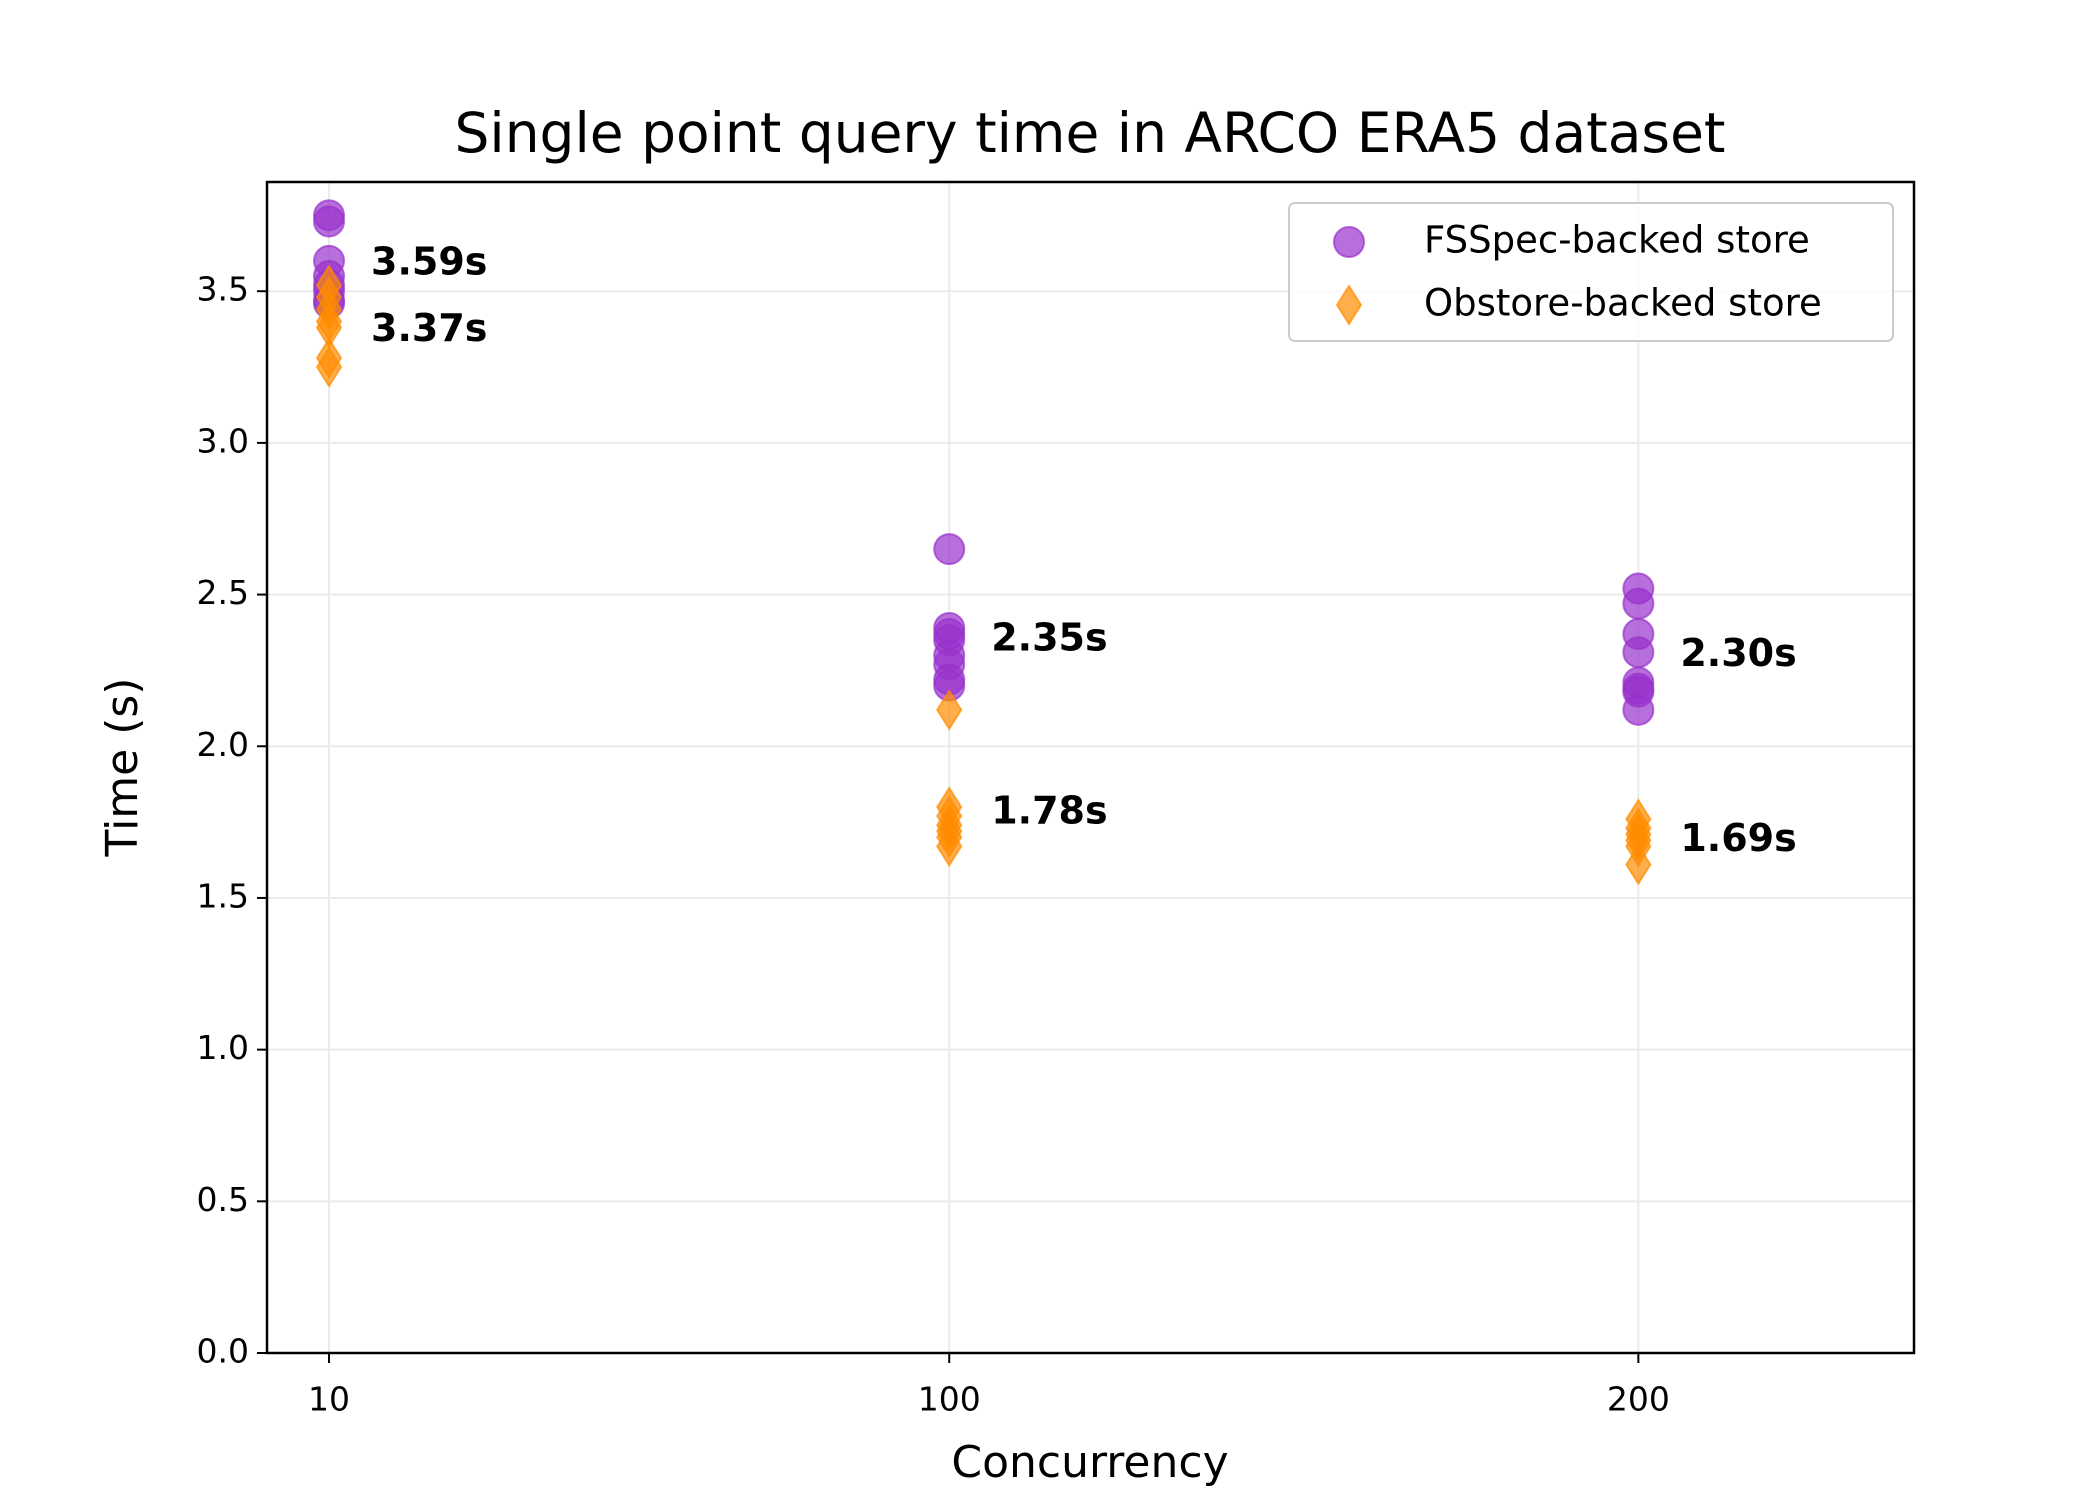 Image resolution: width=2100 pixels, height=1500 pixels. I want to click on mean-label: 3.59s, so click(429, 261).